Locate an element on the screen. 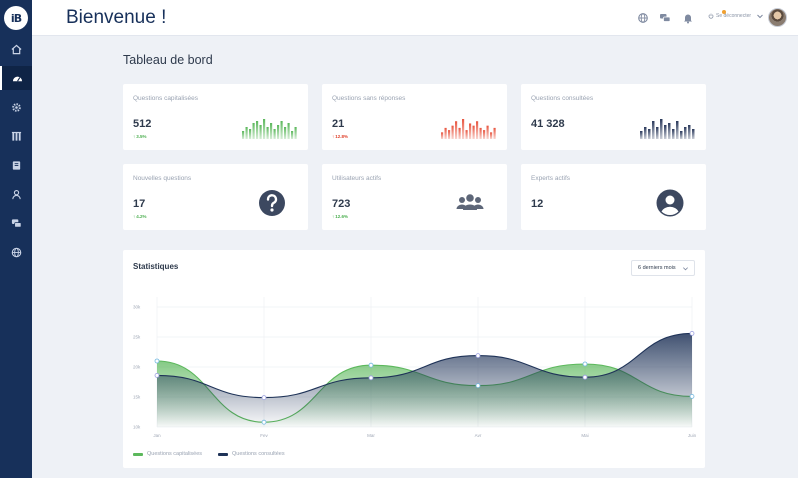 This screenshot has width=798, height=478. nav-library is located at coordinates (16, 136).